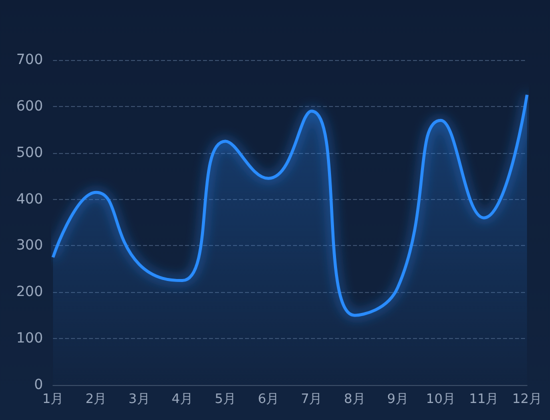 Image resolution: width=550 pixels, height=420 pixels. Describe the element at coordinates (53, 399) in the screenshot. I see `x-tick-label: 1月` at that location.